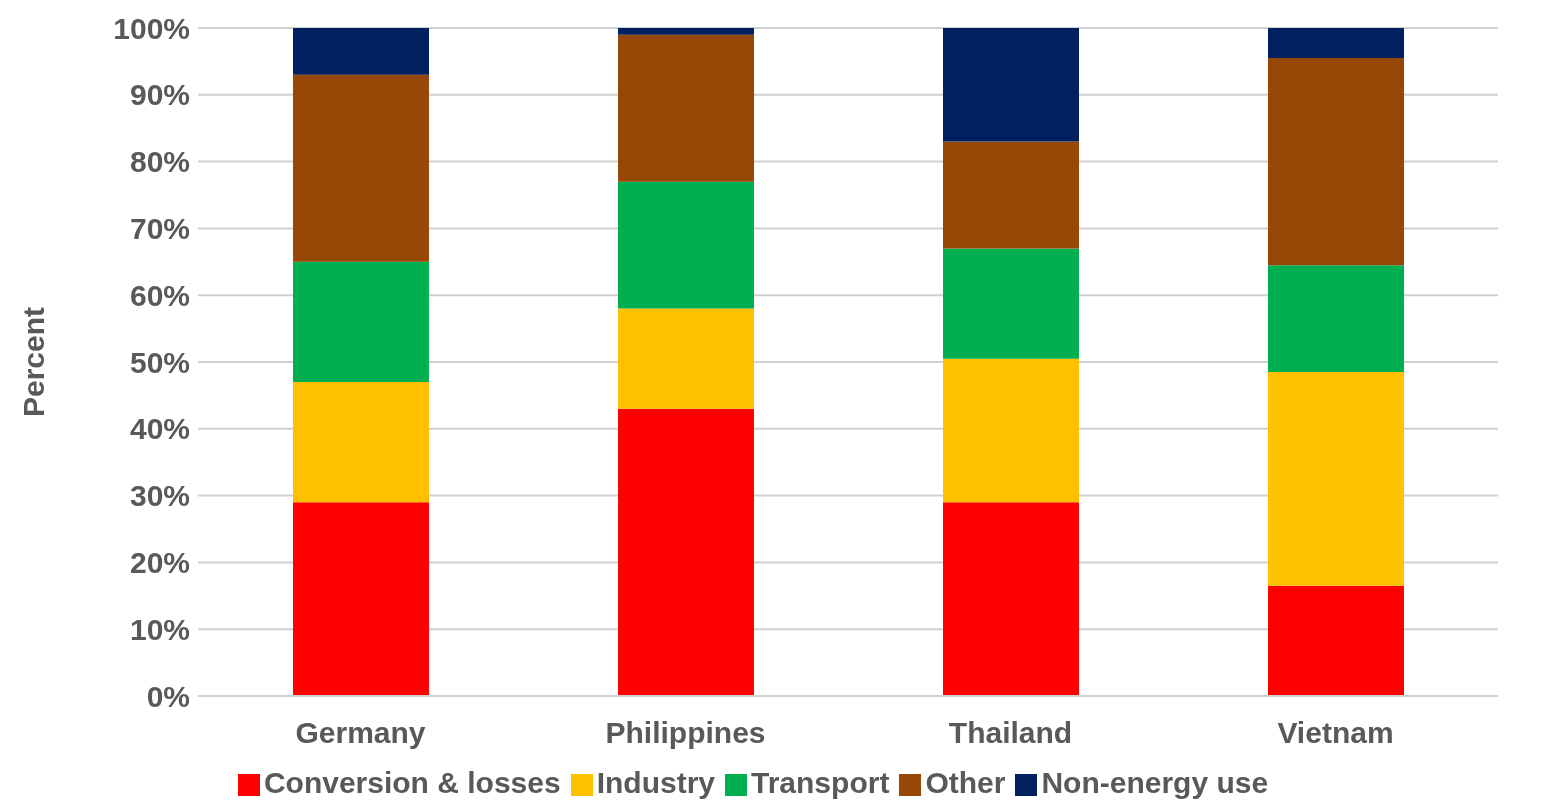  Describe the element at coordinates (360, 733) in the screenshot. I see `x-tick-label: Germany` at that location.